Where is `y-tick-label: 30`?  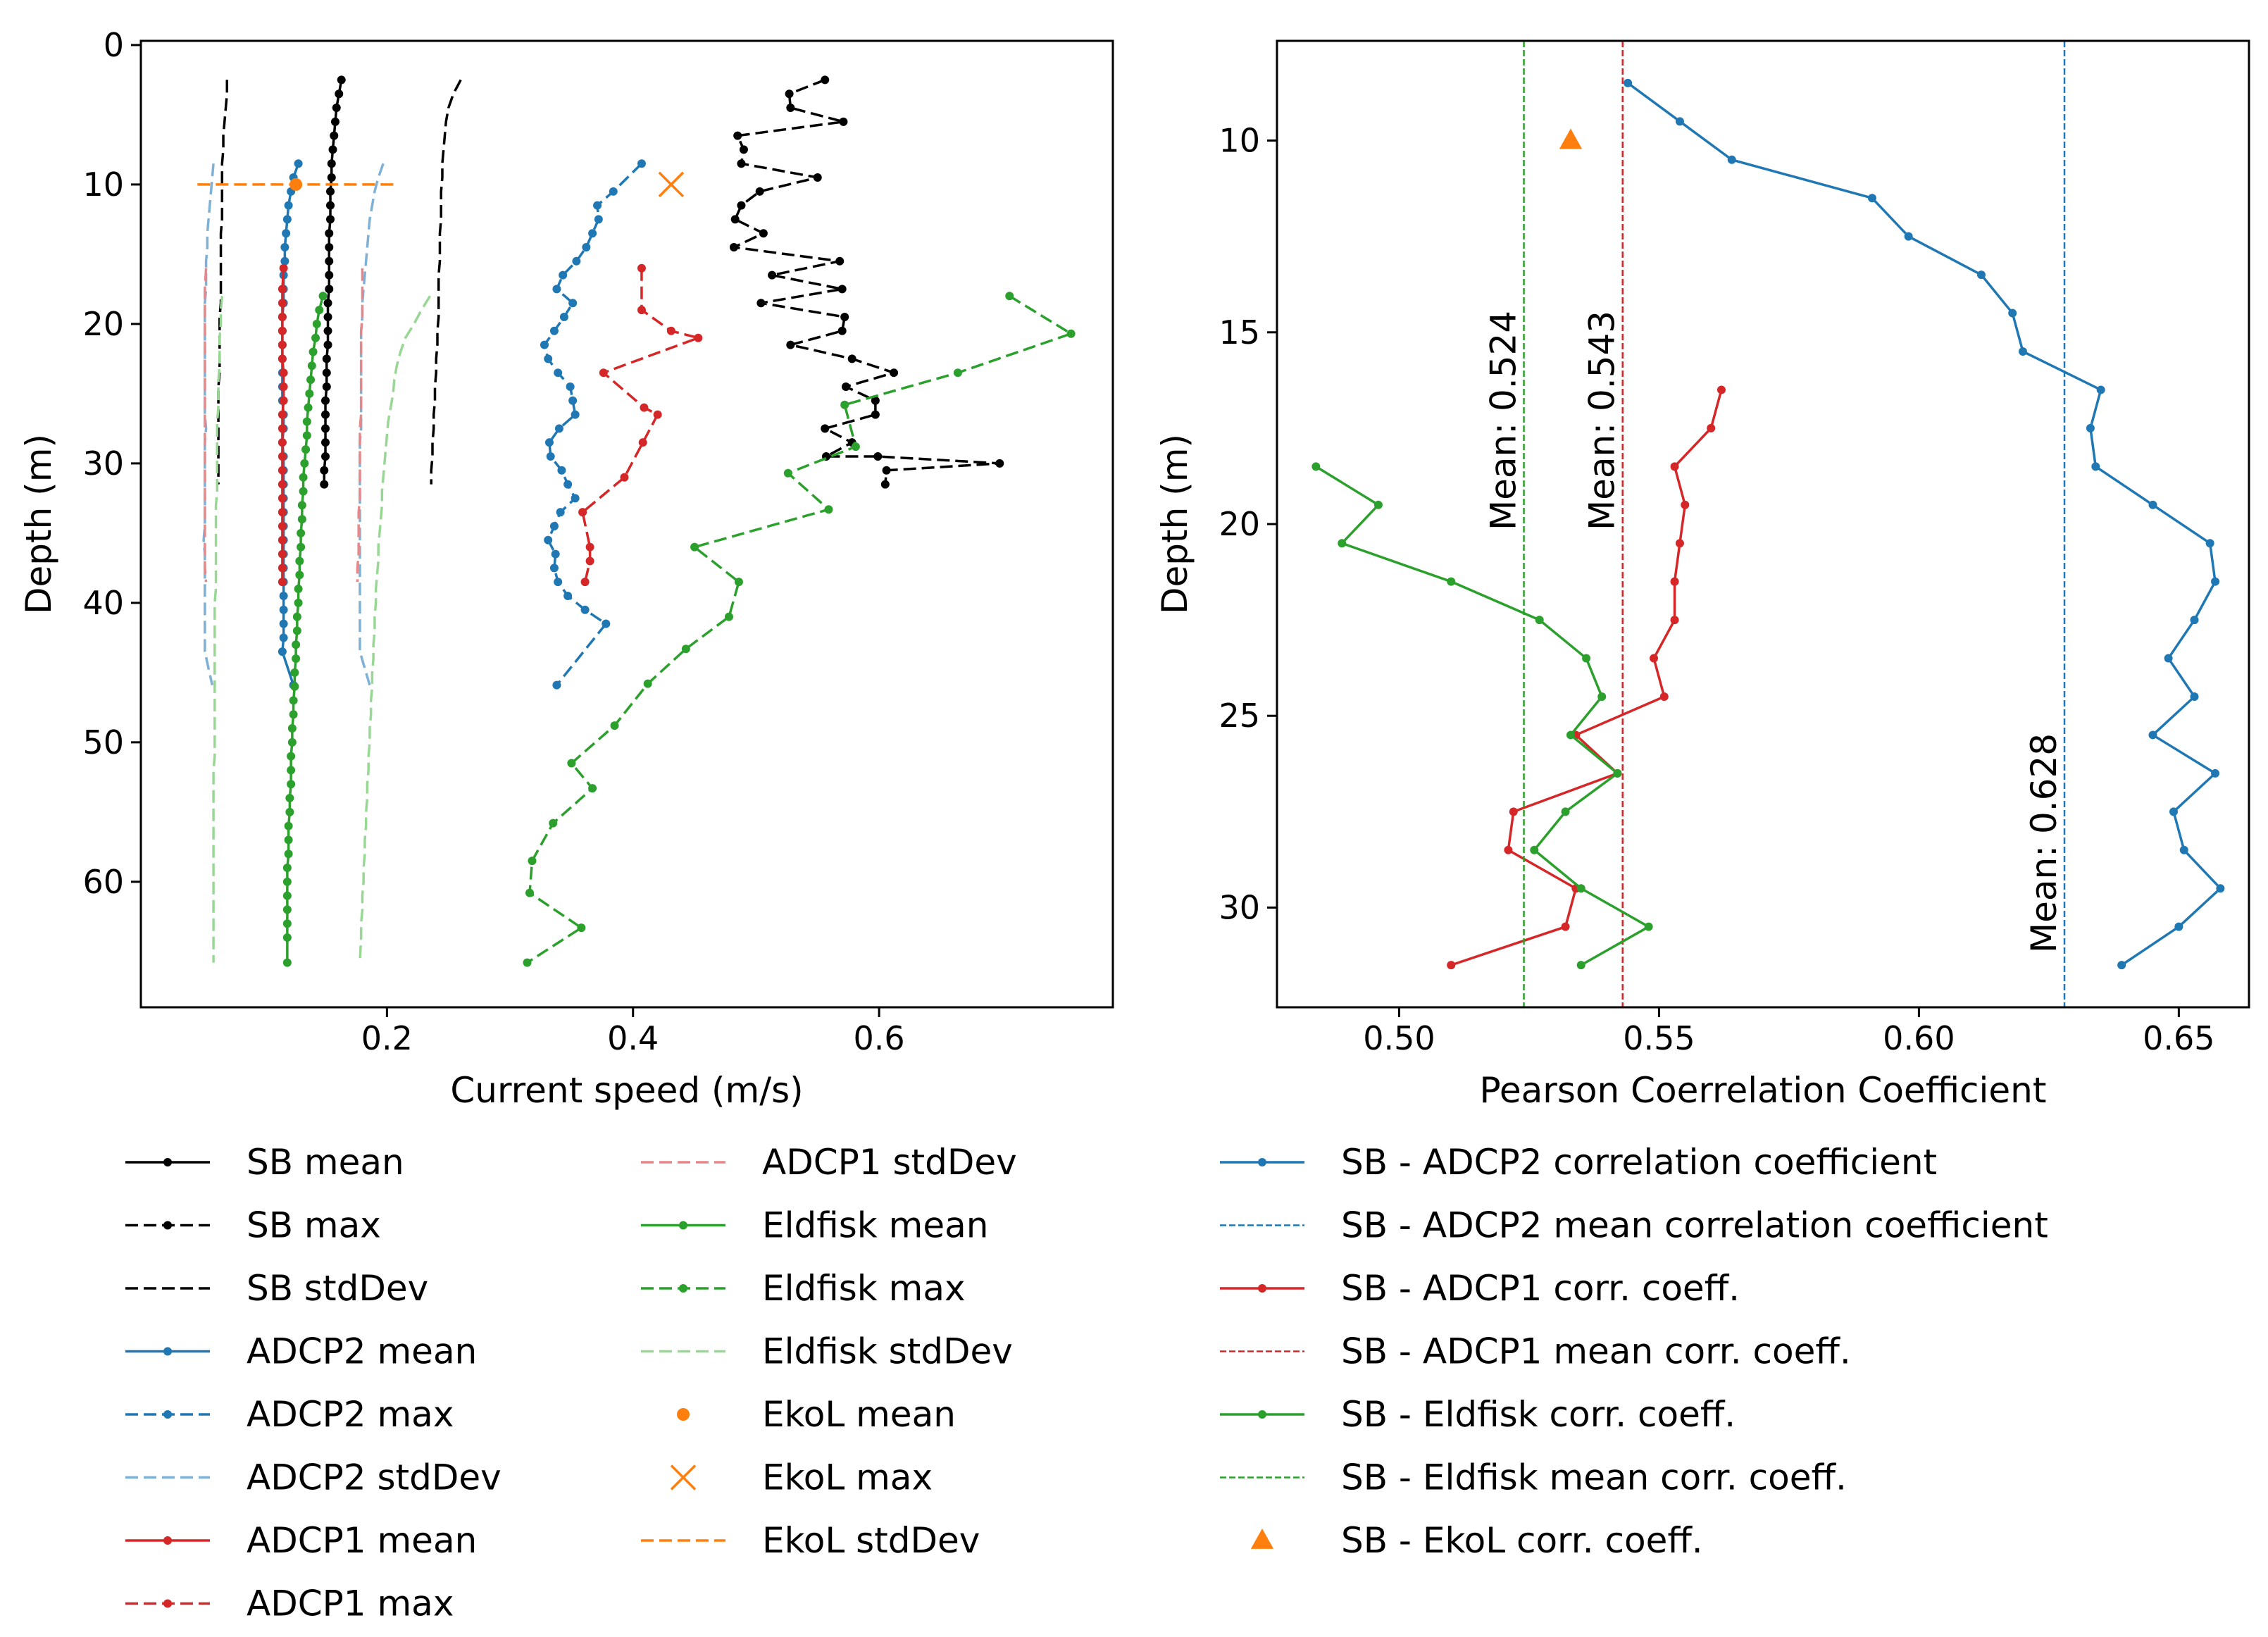
y-tick-label: 30 is located at coordinates (1240, 907).